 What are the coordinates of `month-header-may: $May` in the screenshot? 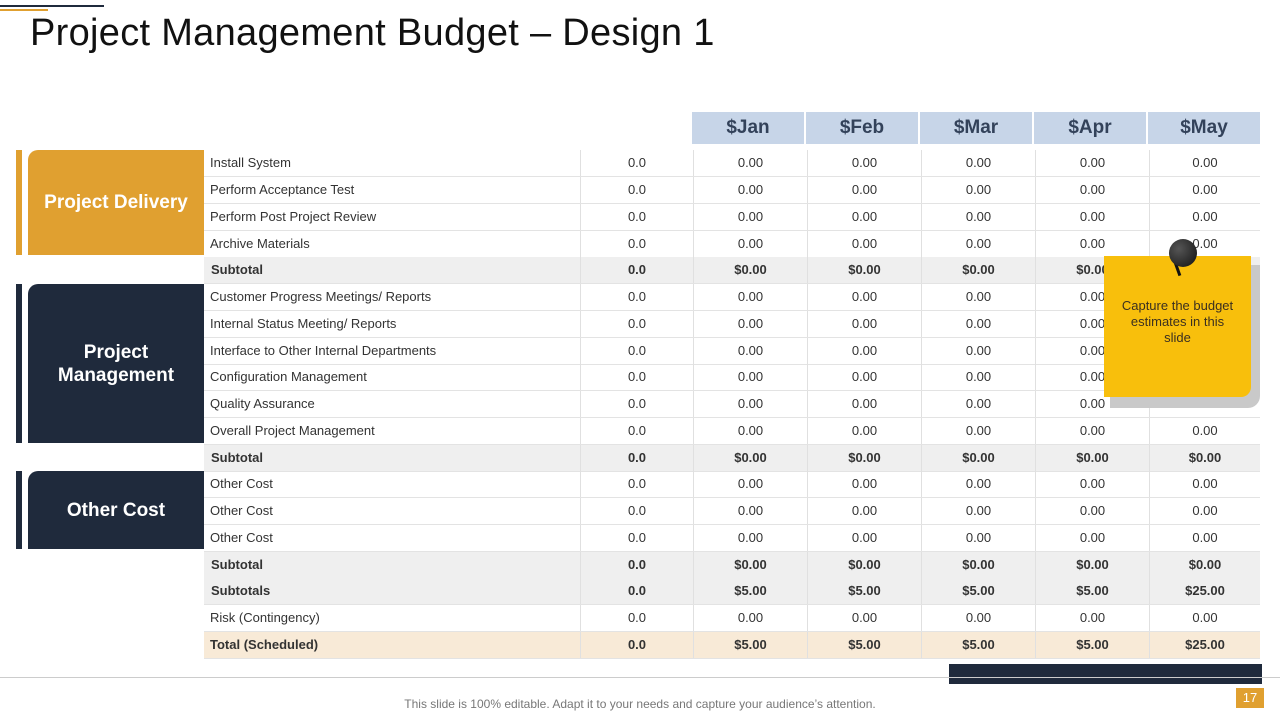 It's located at (1204, 128).